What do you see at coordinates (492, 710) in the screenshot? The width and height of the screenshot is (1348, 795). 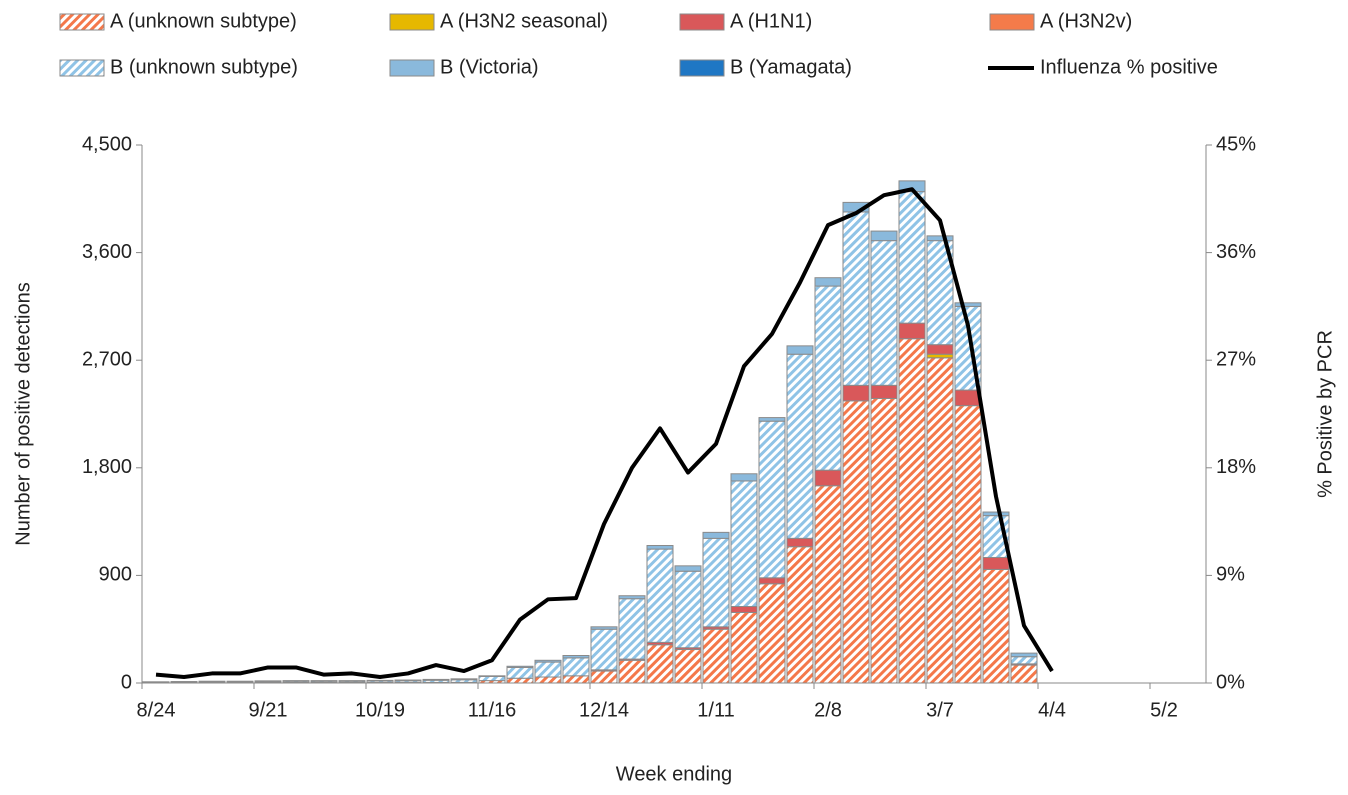 I see `x-tick-label: 11/16` at bounding box center [492, 710].